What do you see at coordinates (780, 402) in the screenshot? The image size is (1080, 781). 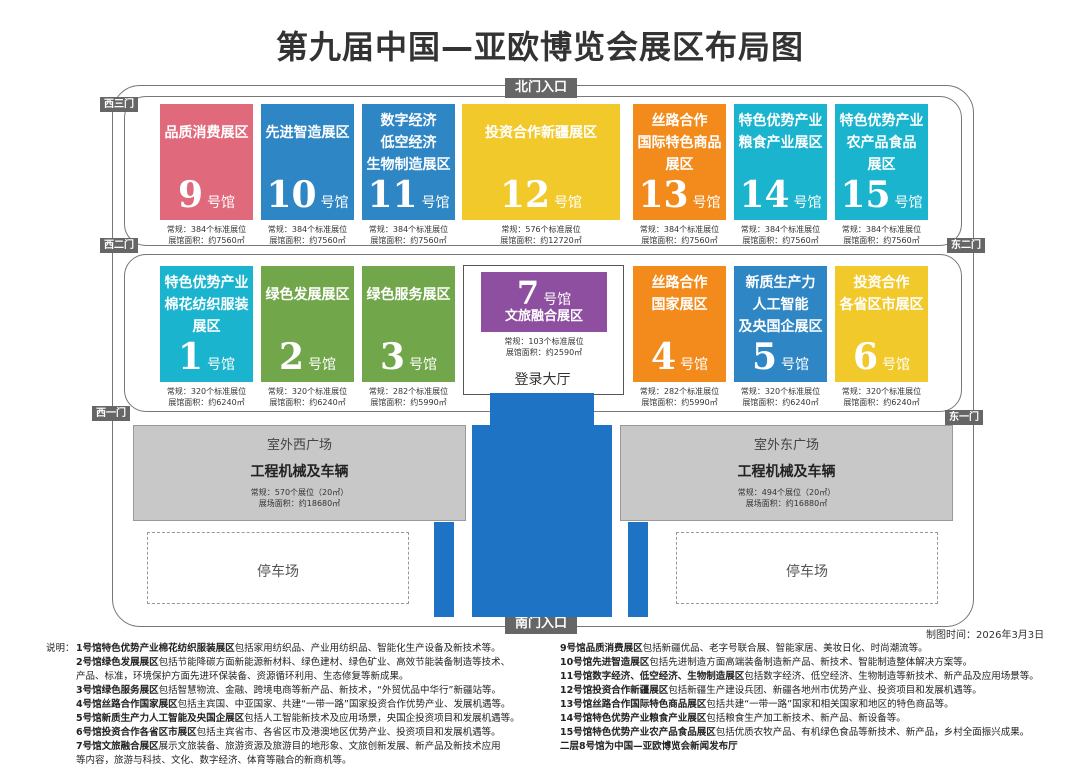 I see `hall-5-area: 展馆面积：约6240㎡` at bounding box center [780, 402].